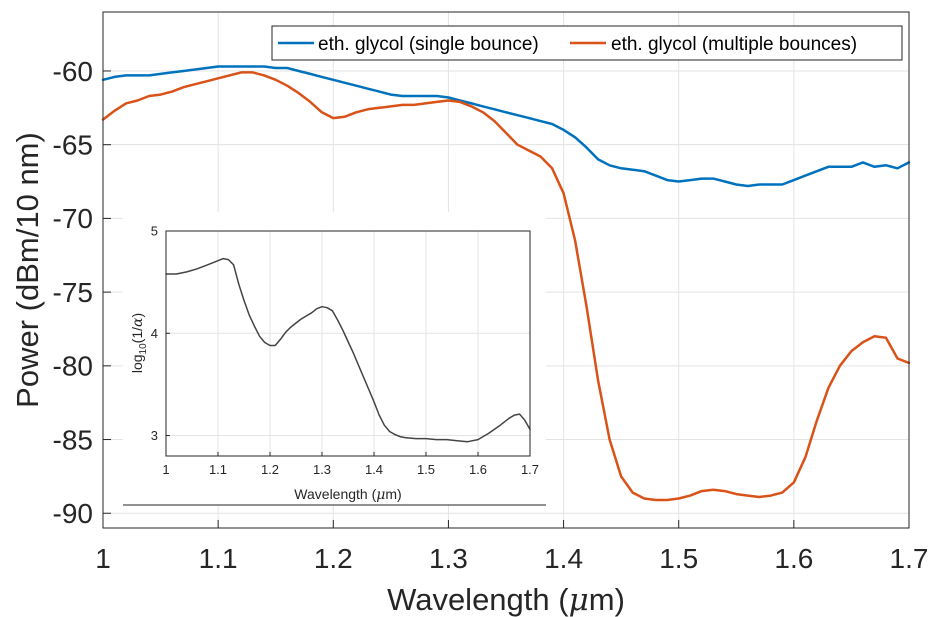 Image resolution: width=933 pixels, height=617 pixels. What do you see at coordinates (138, 322) in the screenshot?
I see `inset-y-axis-label-alpha: α` at bounding box center [138, 322].